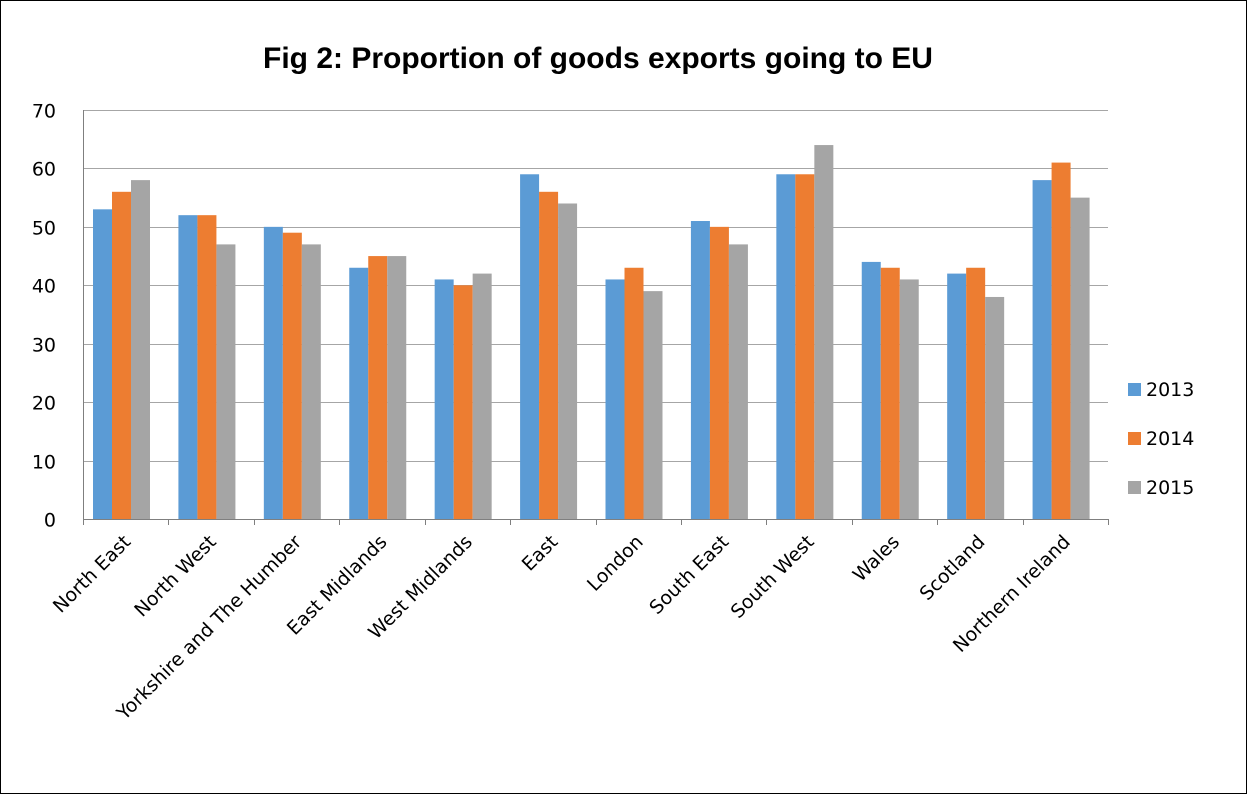  What do you see at coordinates (44, 316) in the screenshot?
I see `y-axis-ticks: 0 10 20 30 40 50 60 70` at bounding box center [44, 316].